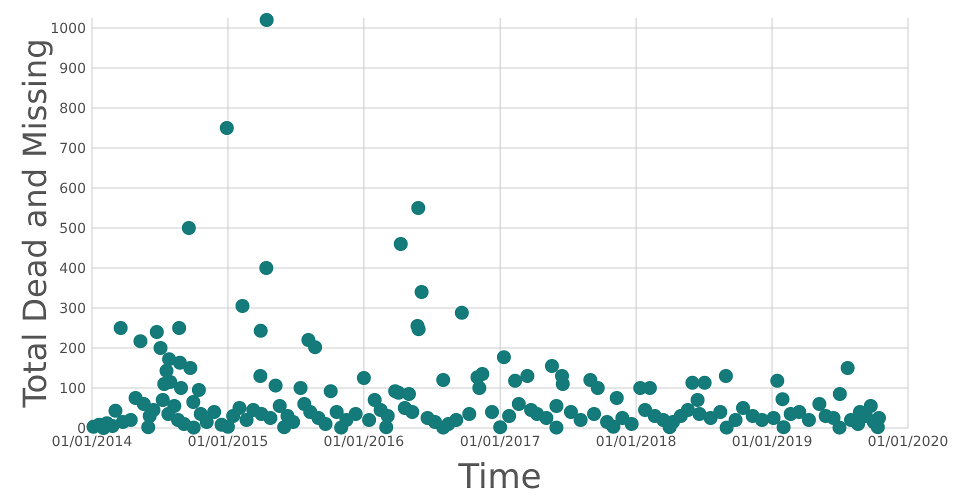  Describe the element at coordinates (72, 148) in the screenshot. I see `y-tick-label: 700` at that location.